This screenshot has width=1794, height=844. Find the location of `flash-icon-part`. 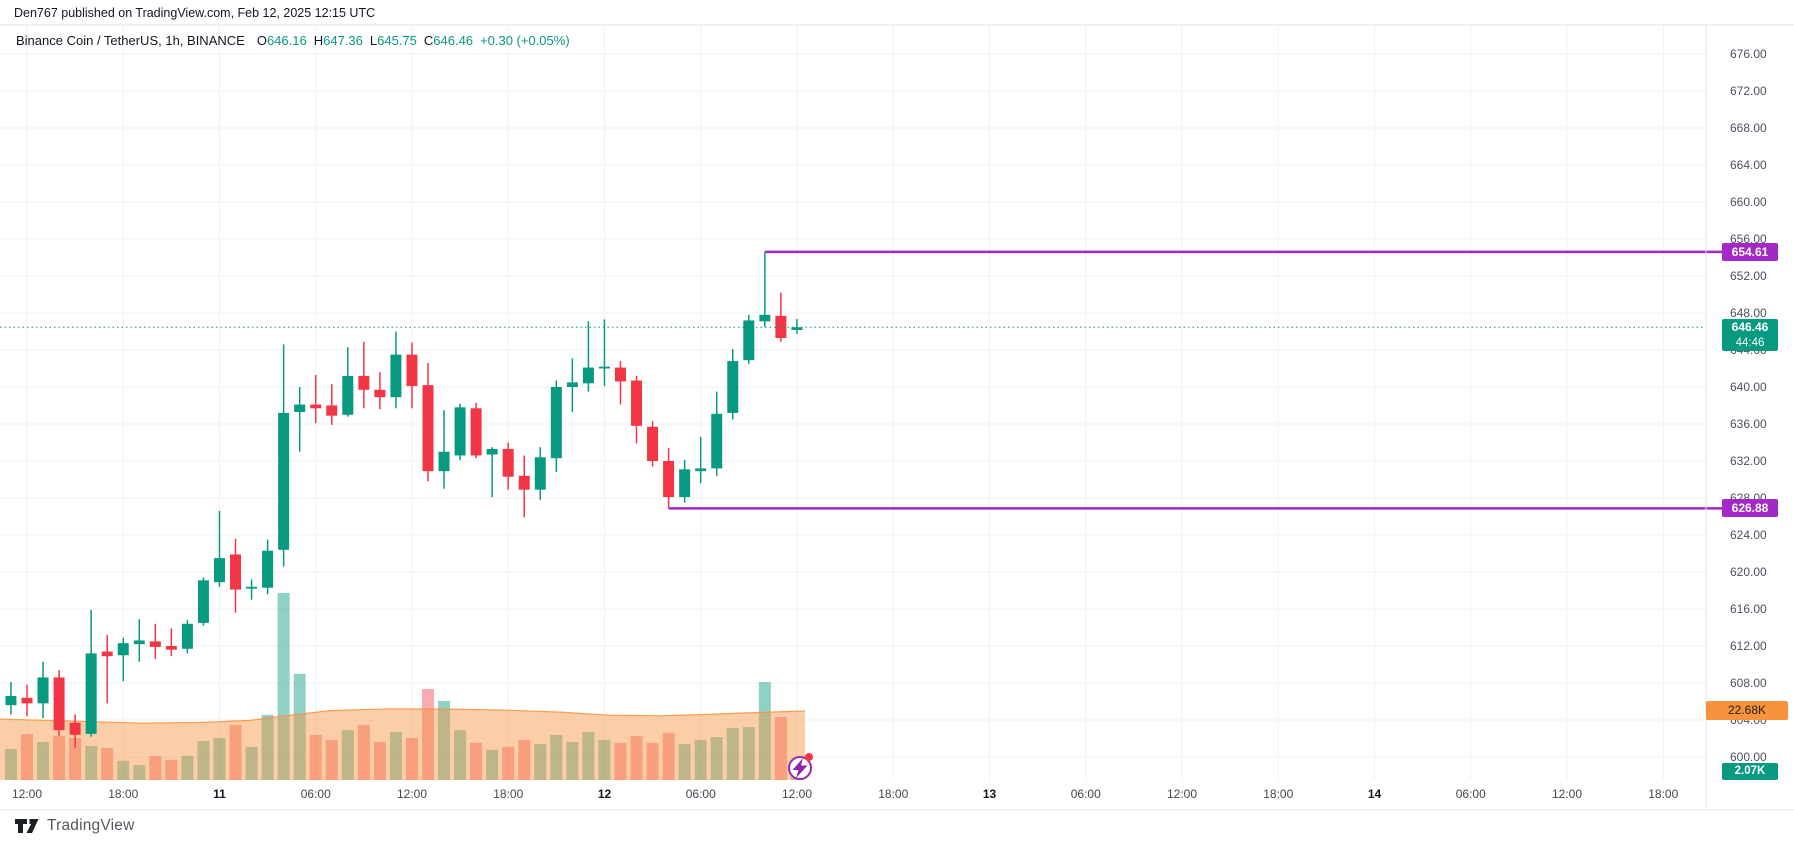

flash-icon-part is located at coordinates (809, 757).